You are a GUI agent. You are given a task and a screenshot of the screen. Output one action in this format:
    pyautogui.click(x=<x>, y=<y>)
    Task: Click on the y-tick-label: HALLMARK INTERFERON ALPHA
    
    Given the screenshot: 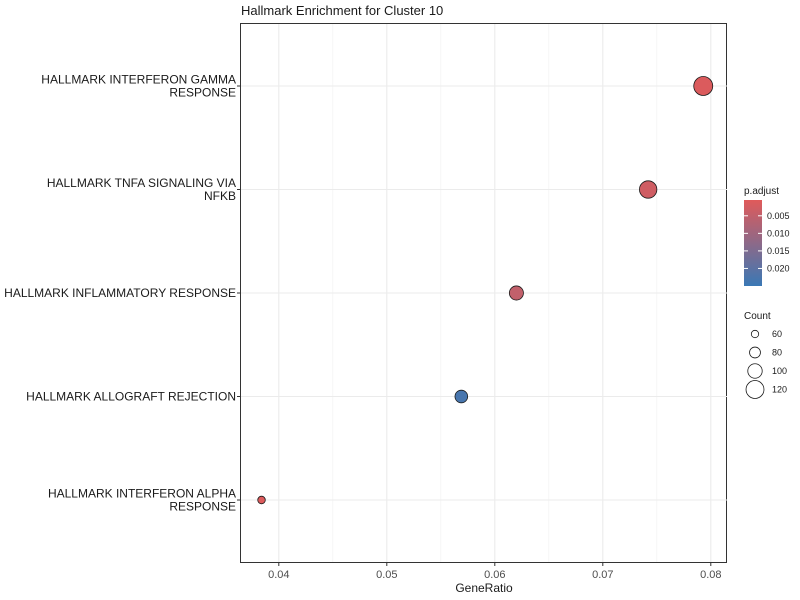 What is the action you would take?
    pyautogui.click(x=142, y=494)
    